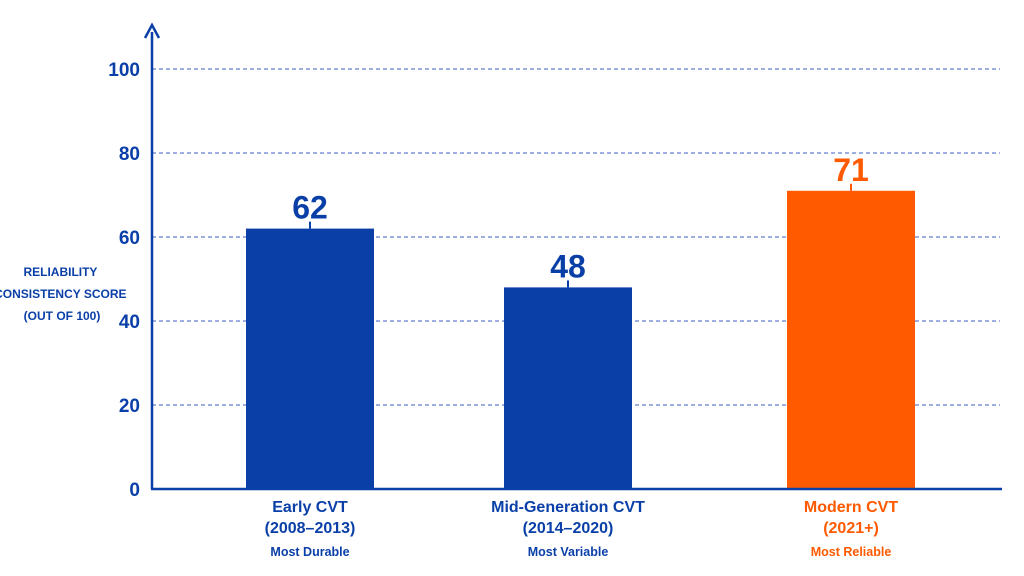 The height and width of the screenshot is (576, 1024). Describe the element at coordinates (129, 406) in the screenshot. I see `y-tick-label-20: 20` at that location.